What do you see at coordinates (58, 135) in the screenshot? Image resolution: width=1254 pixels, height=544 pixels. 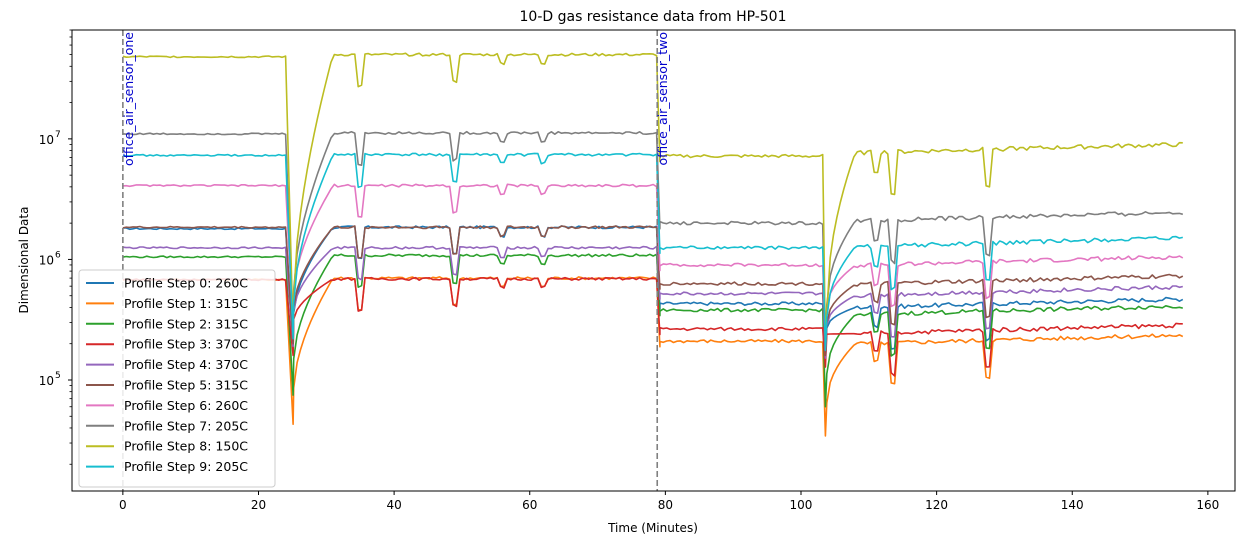 I see `y-tick-exponent: 7` at bounding box center [58, 135].